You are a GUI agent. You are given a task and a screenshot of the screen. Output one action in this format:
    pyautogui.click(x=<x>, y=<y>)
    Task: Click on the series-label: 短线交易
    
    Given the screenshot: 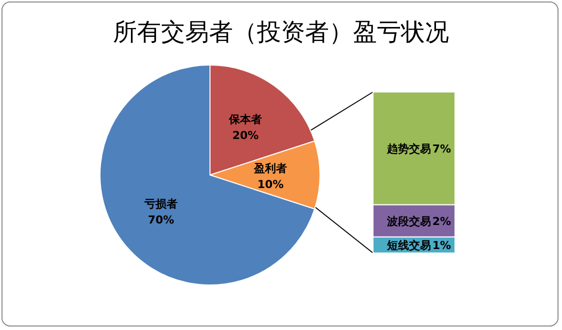 What is the action you would take?
    pyautogui.click(x=408, y=245)
    